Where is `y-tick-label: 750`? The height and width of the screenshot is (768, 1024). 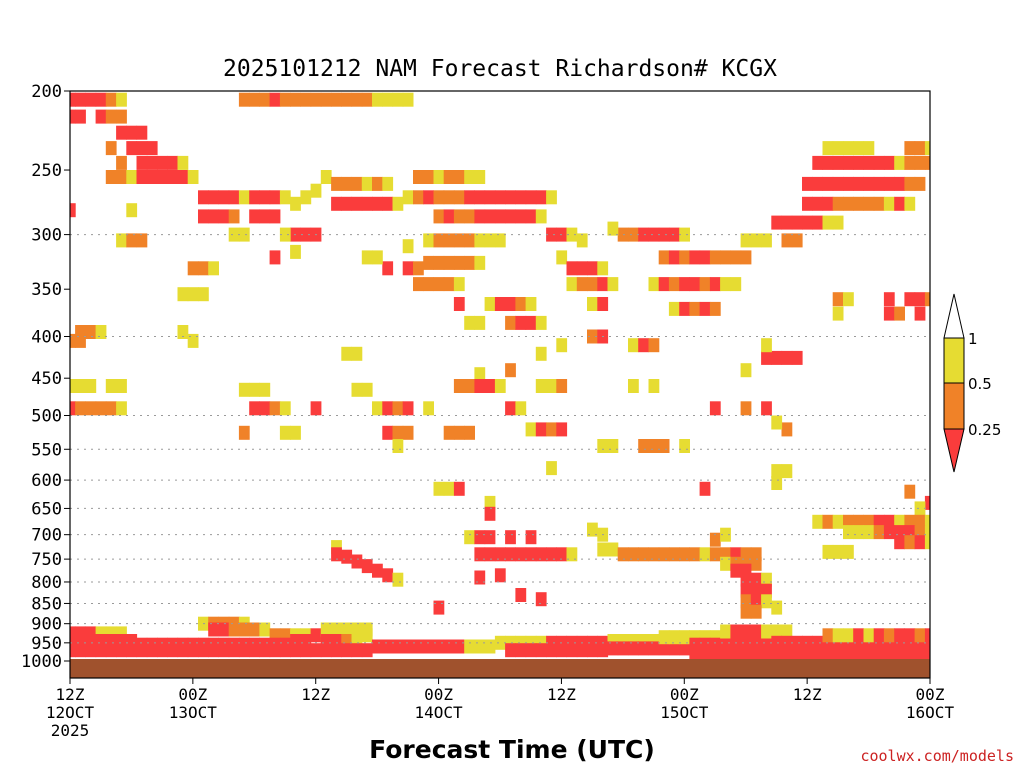
y-tick-label: 750 is located at coordinates (46, 560).